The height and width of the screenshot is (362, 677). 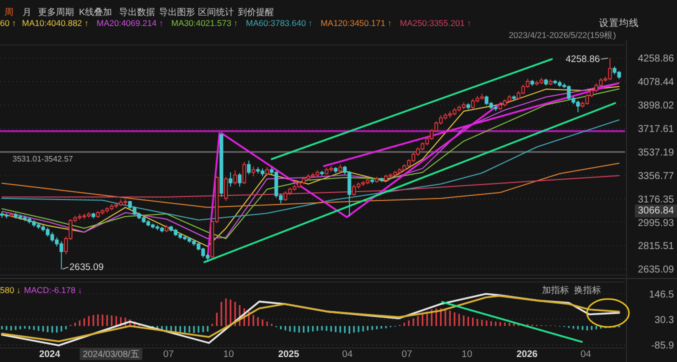 What do you see at coordinates (216, 12) in the screenshot?
I see `text: 区间统计` at bounding box center [216, 12].